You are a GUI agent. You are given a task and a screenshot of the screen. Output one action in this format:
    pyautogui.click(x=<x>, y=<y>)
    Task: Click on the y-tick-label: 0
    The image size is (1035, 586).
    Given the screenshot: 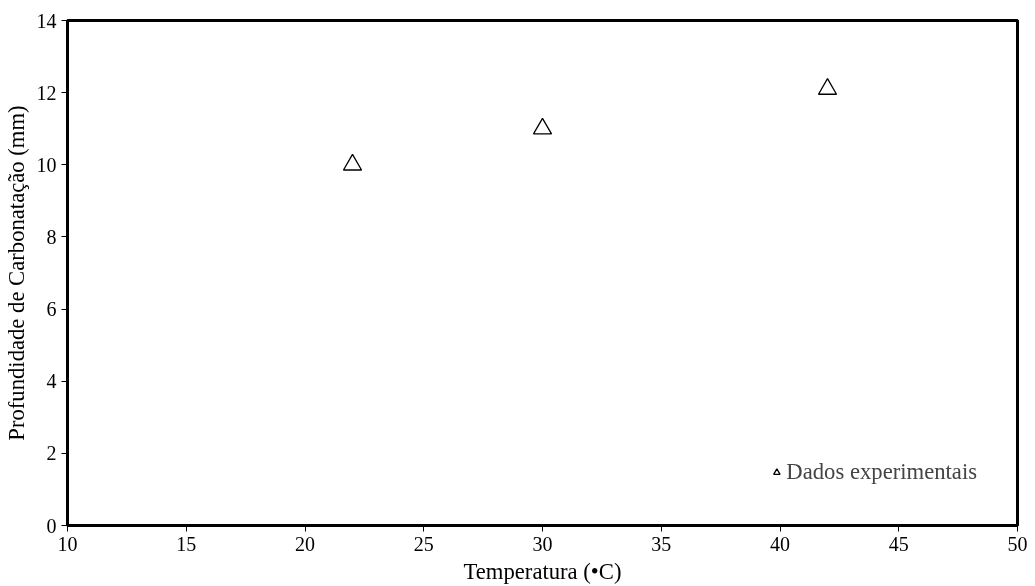 What is the action you would take?
    pyautogui.click(x=51, y=525)
    